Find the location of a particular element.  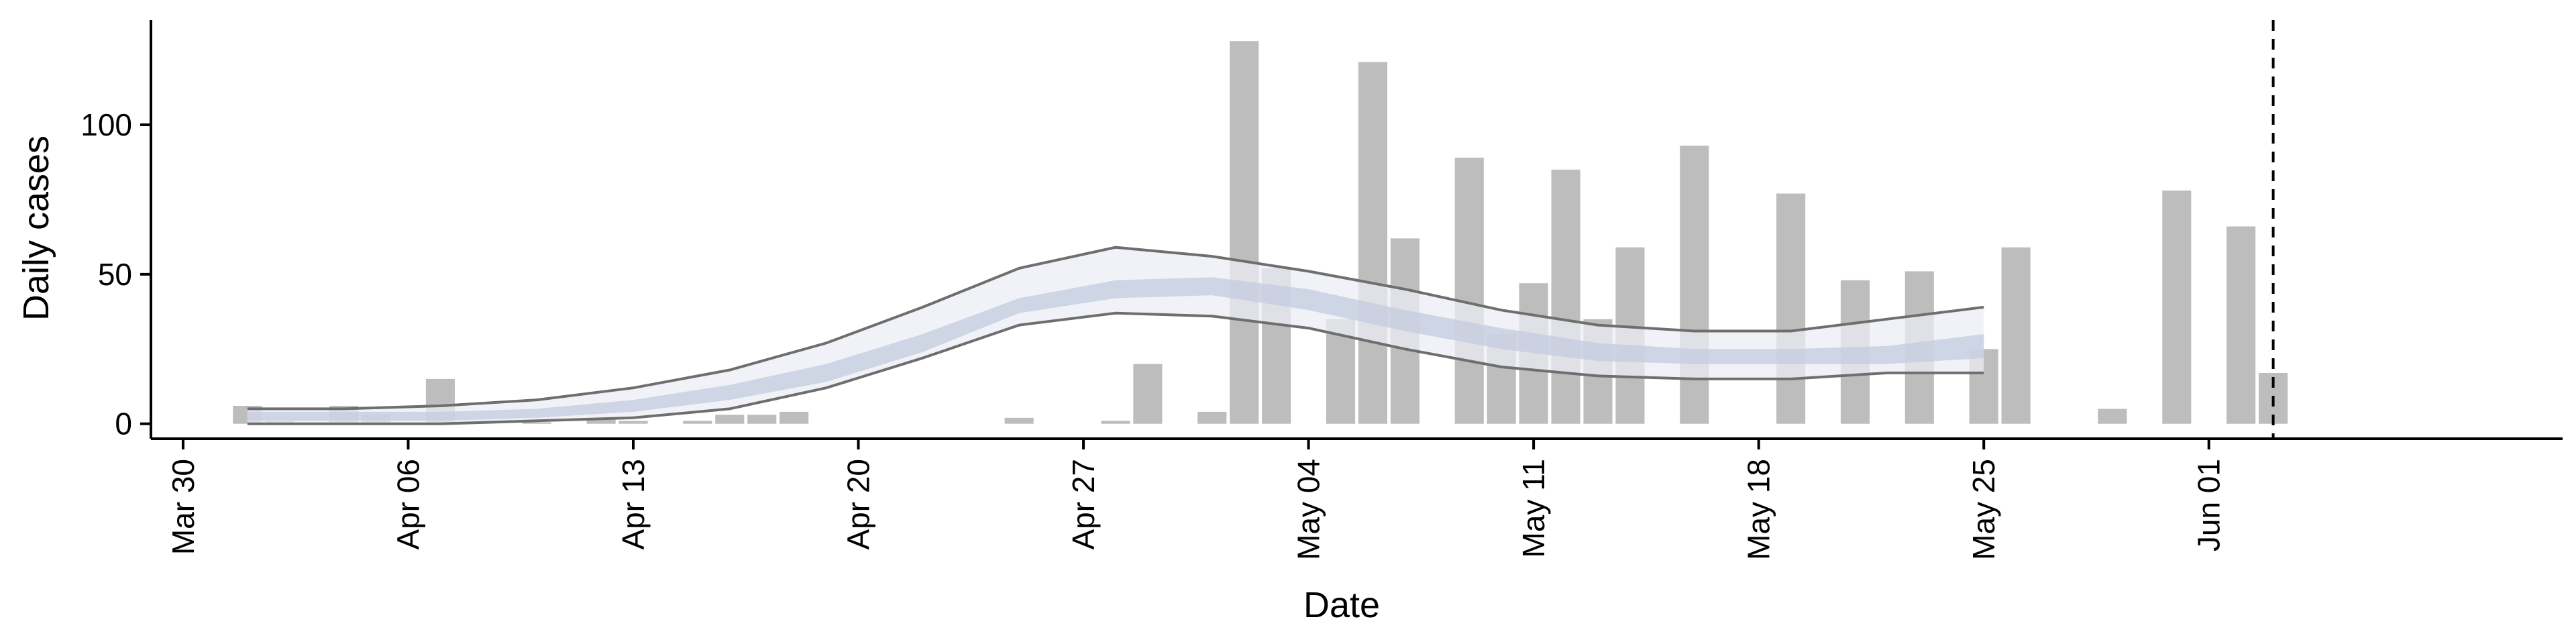

x-tick-label: May 18 is located at coordinates (1758, 509).